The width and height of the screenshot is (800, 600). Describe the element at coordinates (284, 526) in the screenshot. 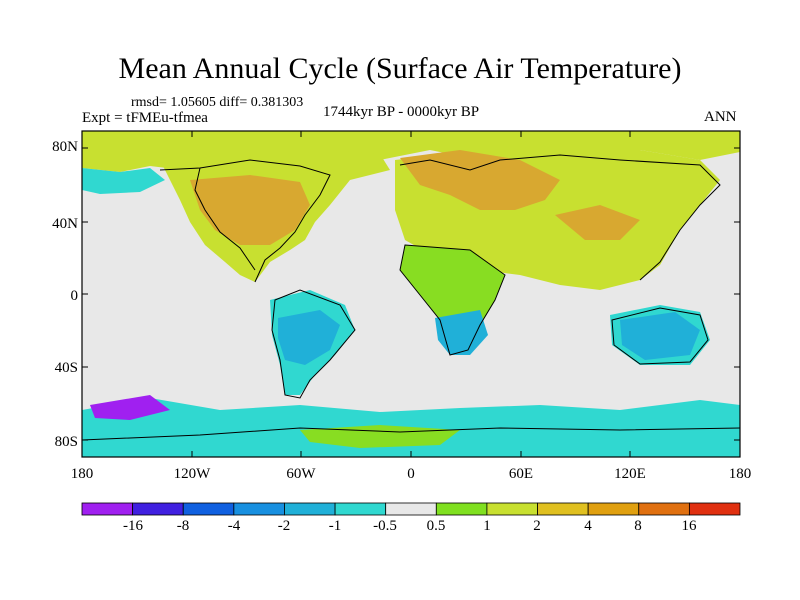

I see `colorbar-label: -2` at that location.